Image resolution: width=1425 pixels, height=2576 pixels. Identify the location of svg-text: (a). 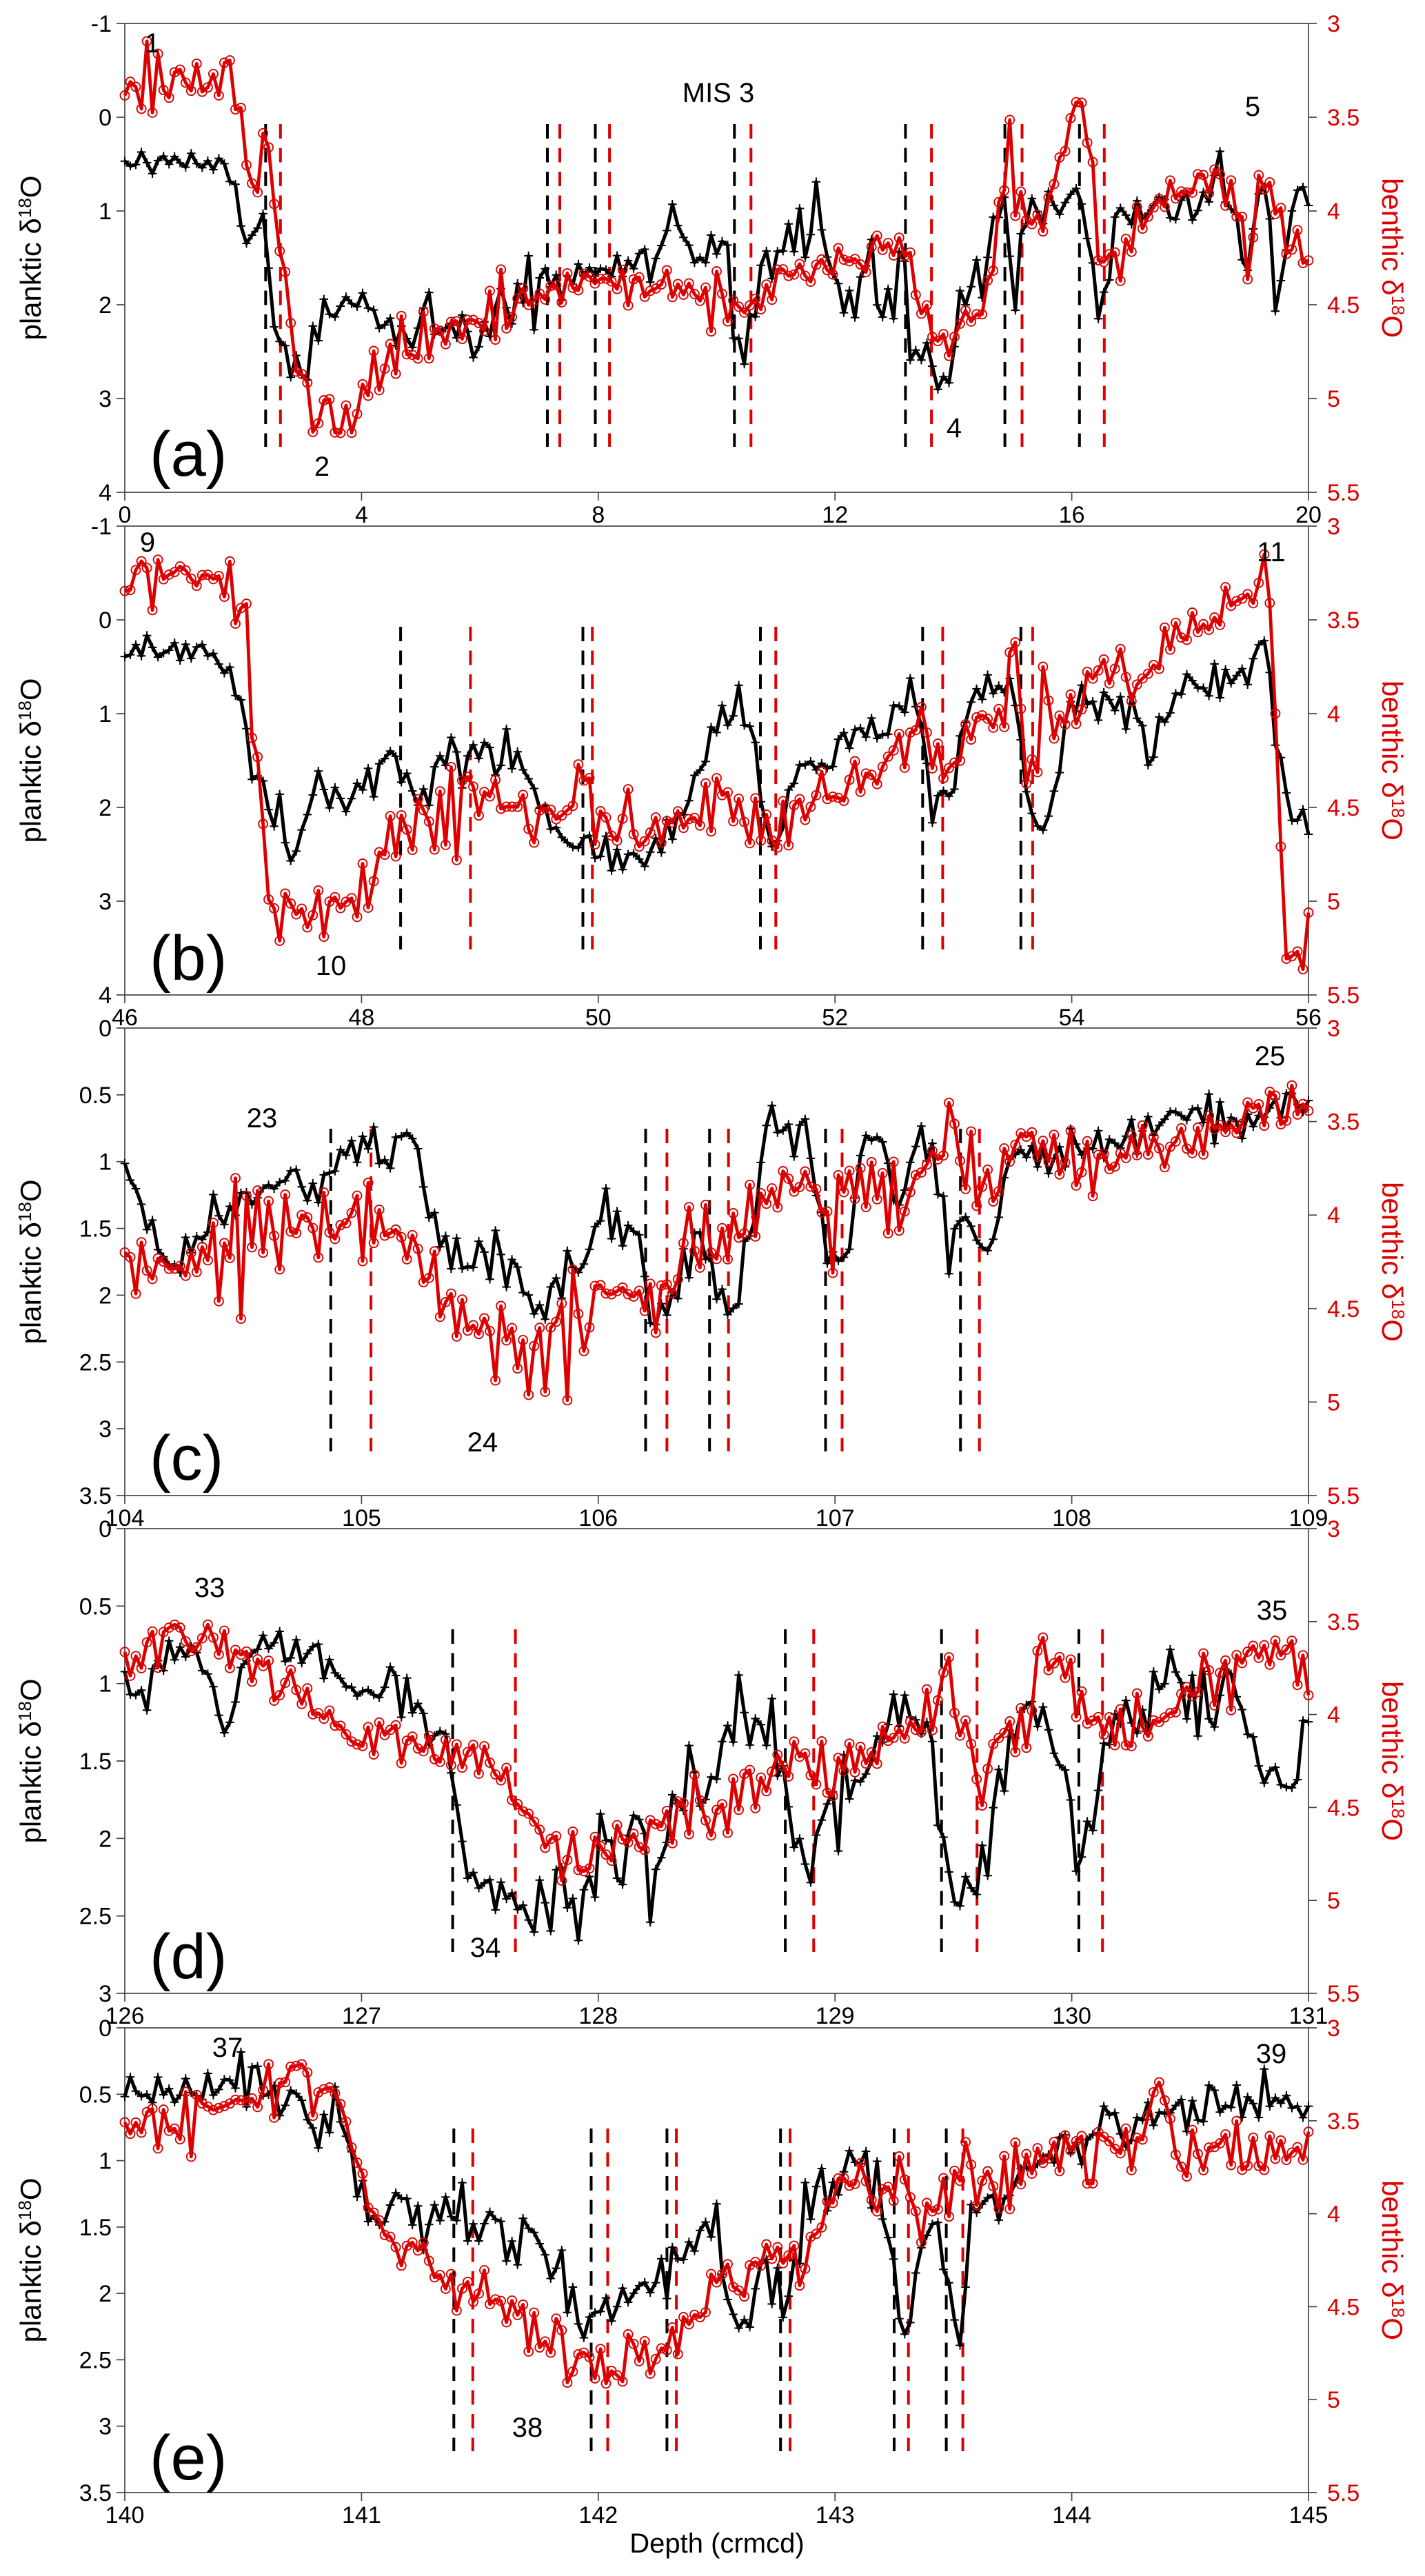
(189, 454).